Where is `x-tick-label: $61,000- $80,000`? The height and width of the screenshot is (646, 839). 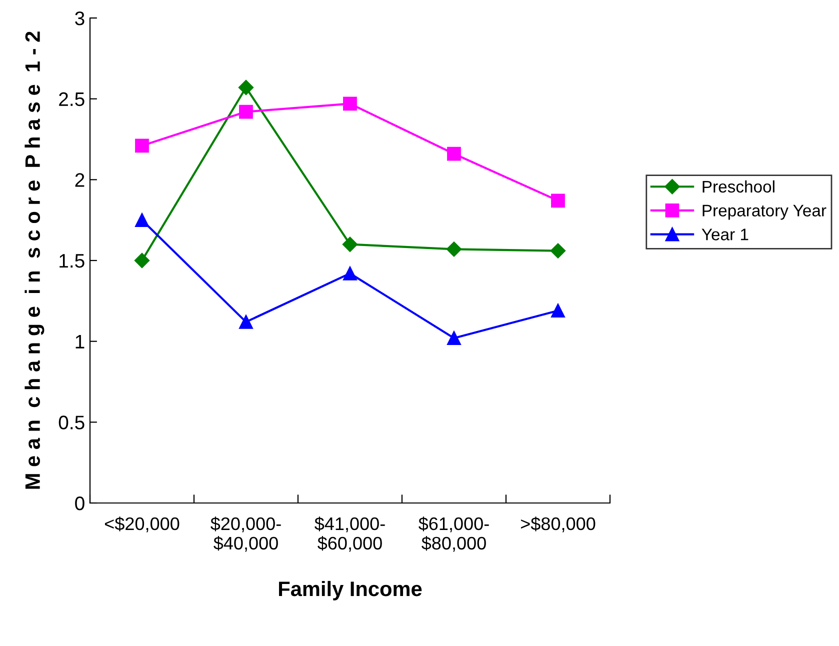
x-tick-label: $61,000- $80,000 is located at coordinates (453, 534).